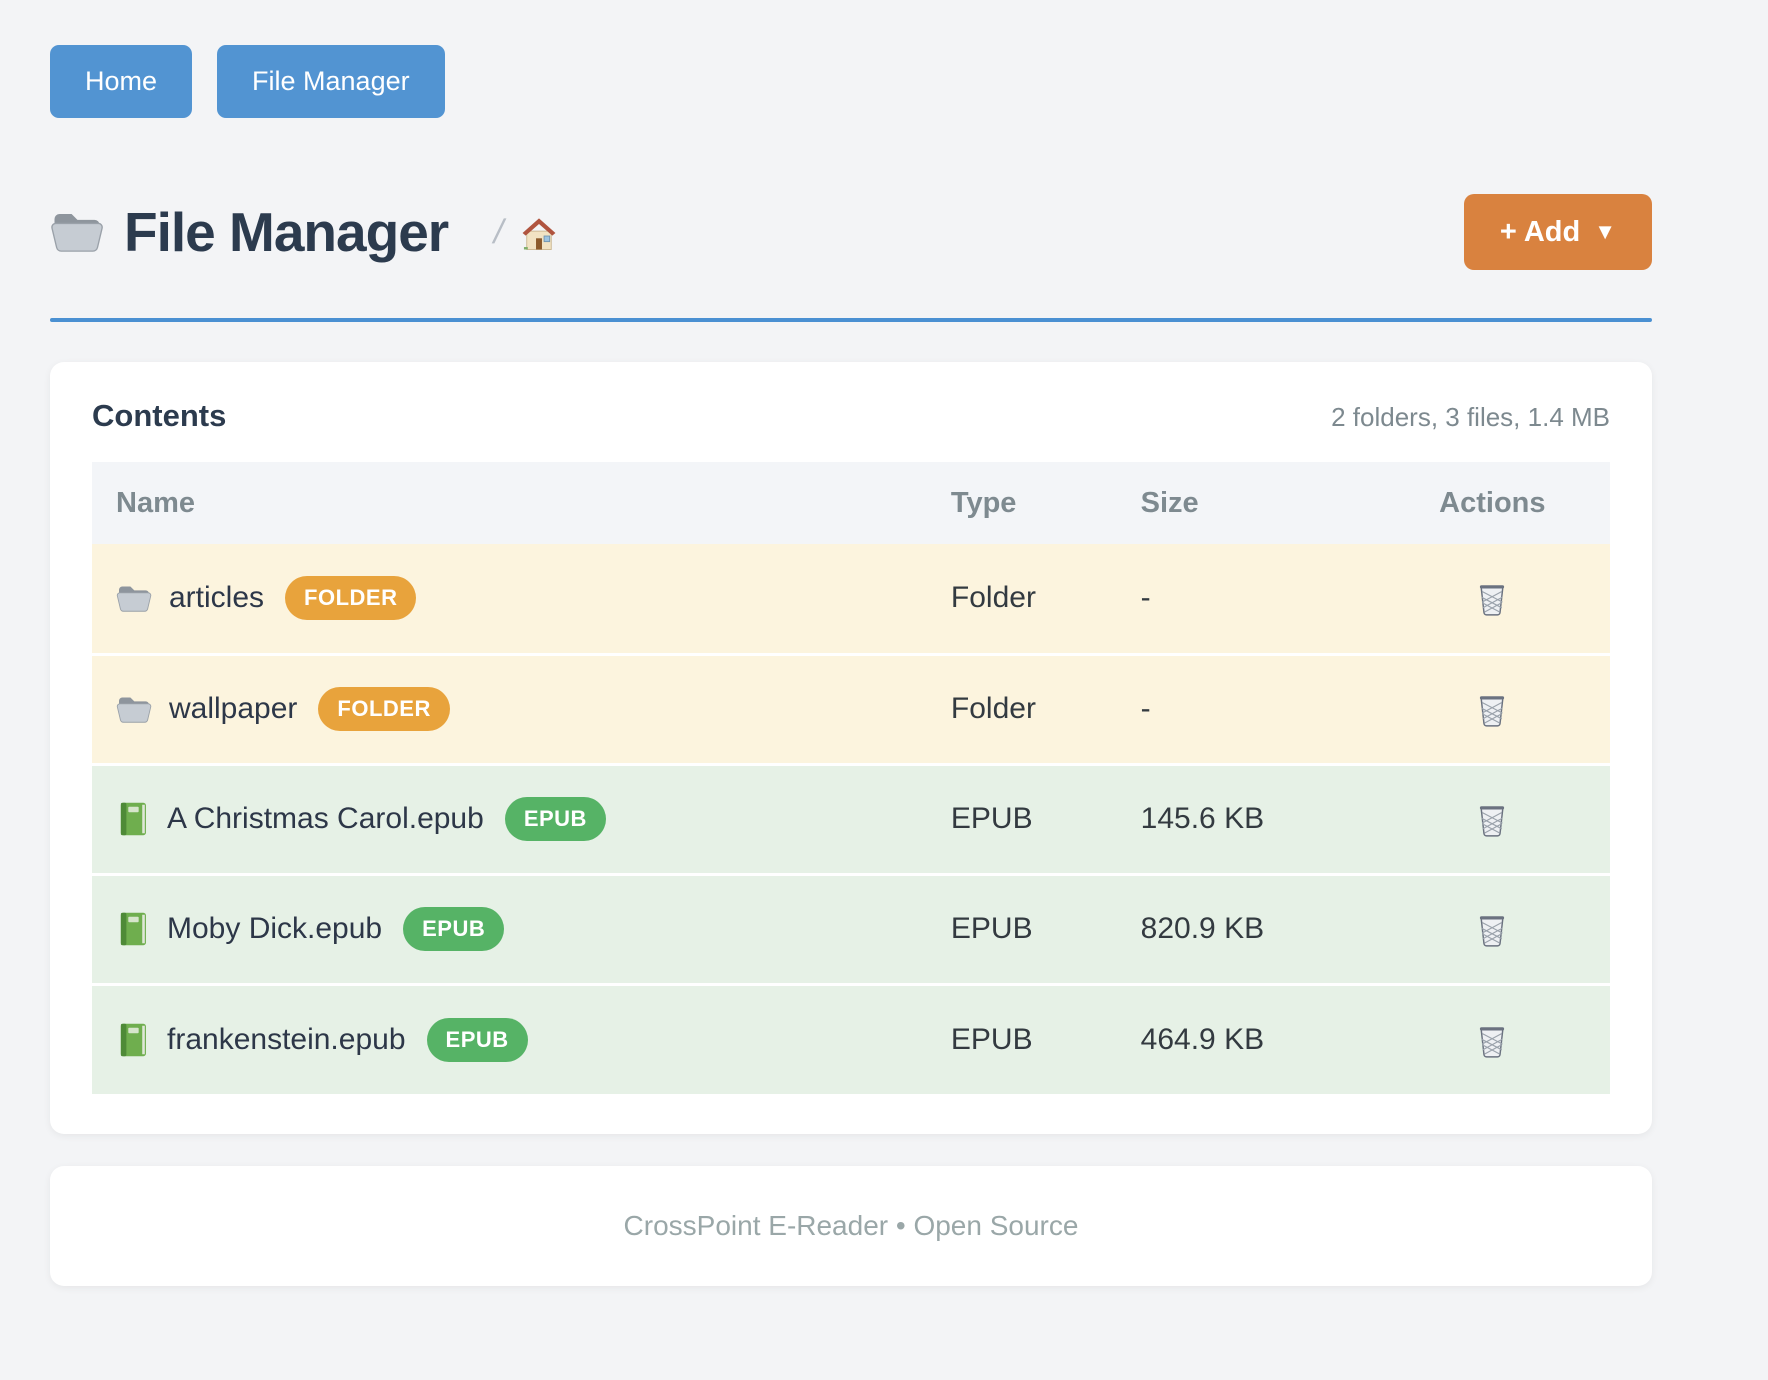 The image size is (1768, 1380). I want to click on file-name: frankenstein.epub, so click(286, 1039).